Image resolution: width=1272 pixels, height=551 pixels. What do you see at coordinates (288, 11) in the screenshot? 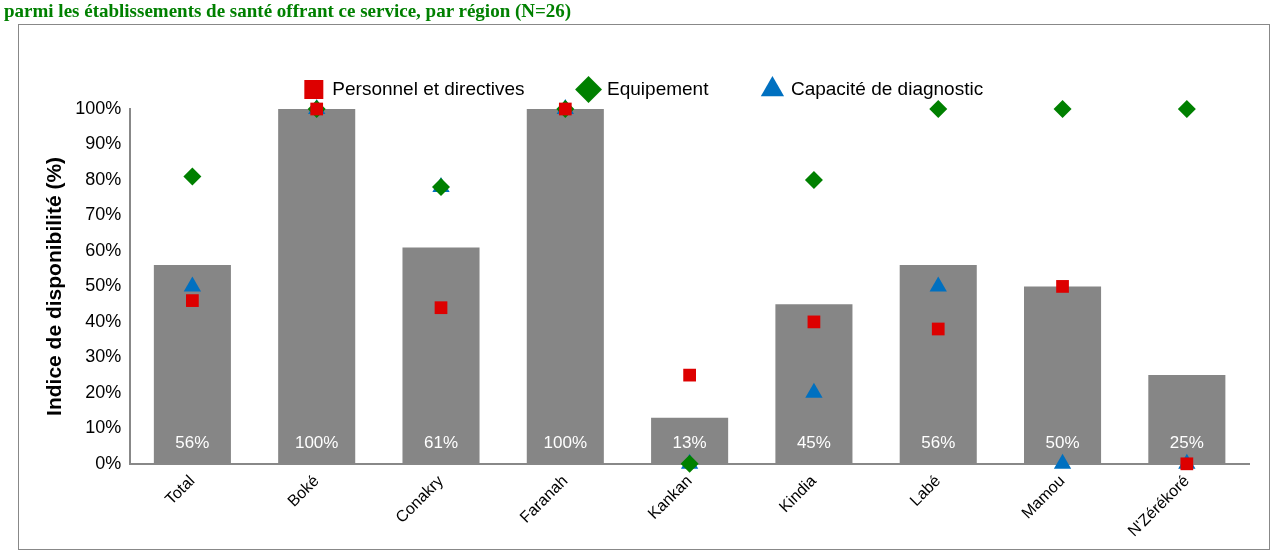
I see `chart-title: parmi les établissements de santé offrant ce service, par région (N=26)` at bounding box center [288, 11].